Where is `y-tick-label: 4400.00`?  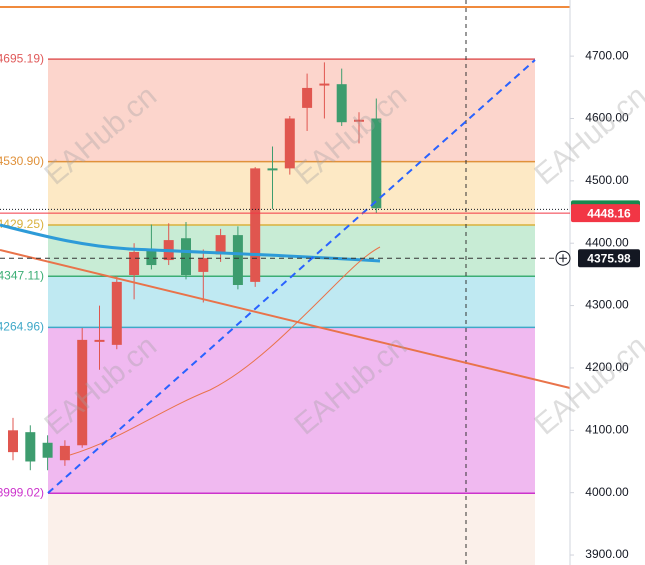
y-tick-label: 4400.00 is located at coordinates (607, 242).